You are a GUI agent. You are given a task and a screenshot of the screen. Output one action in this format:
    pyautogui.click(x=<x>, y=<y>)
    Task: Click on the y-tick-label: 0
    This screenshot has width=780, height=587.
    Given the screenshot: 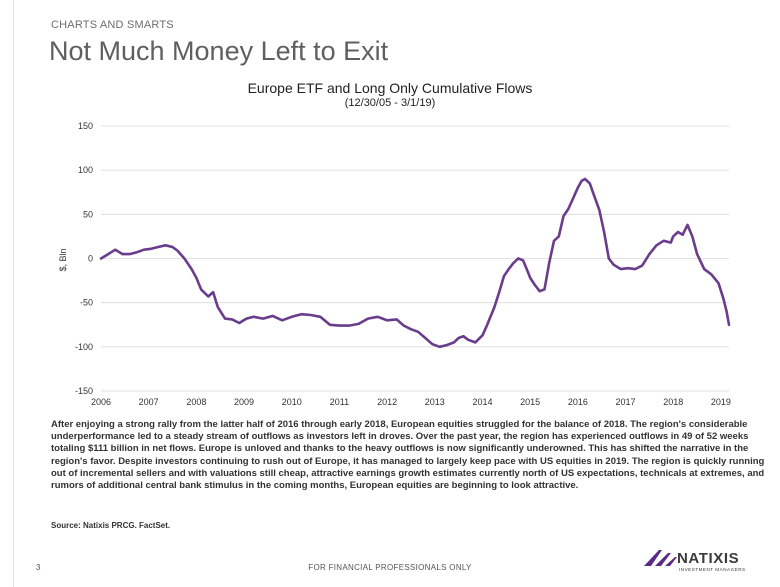 What is the action you would take?
    pyautogui.click(x=90, y=259)
    